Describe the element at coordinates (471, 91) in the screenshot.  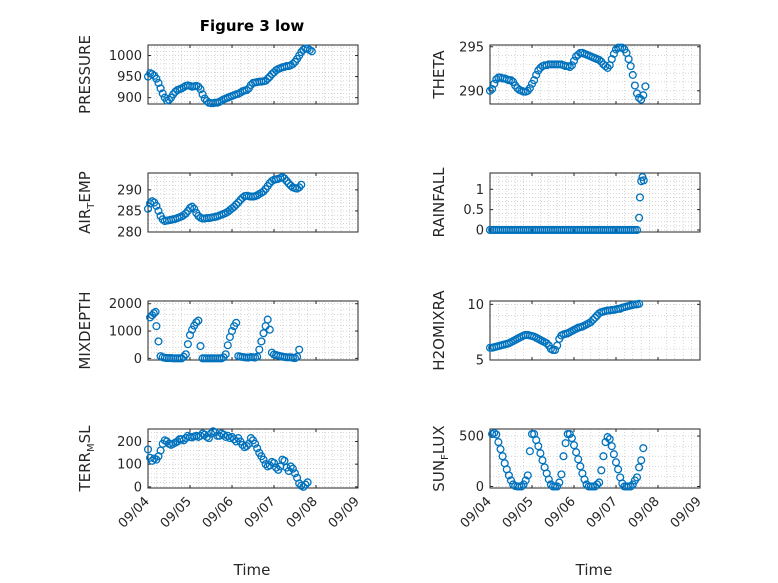
I see `y-tick-label: 290` at that location.